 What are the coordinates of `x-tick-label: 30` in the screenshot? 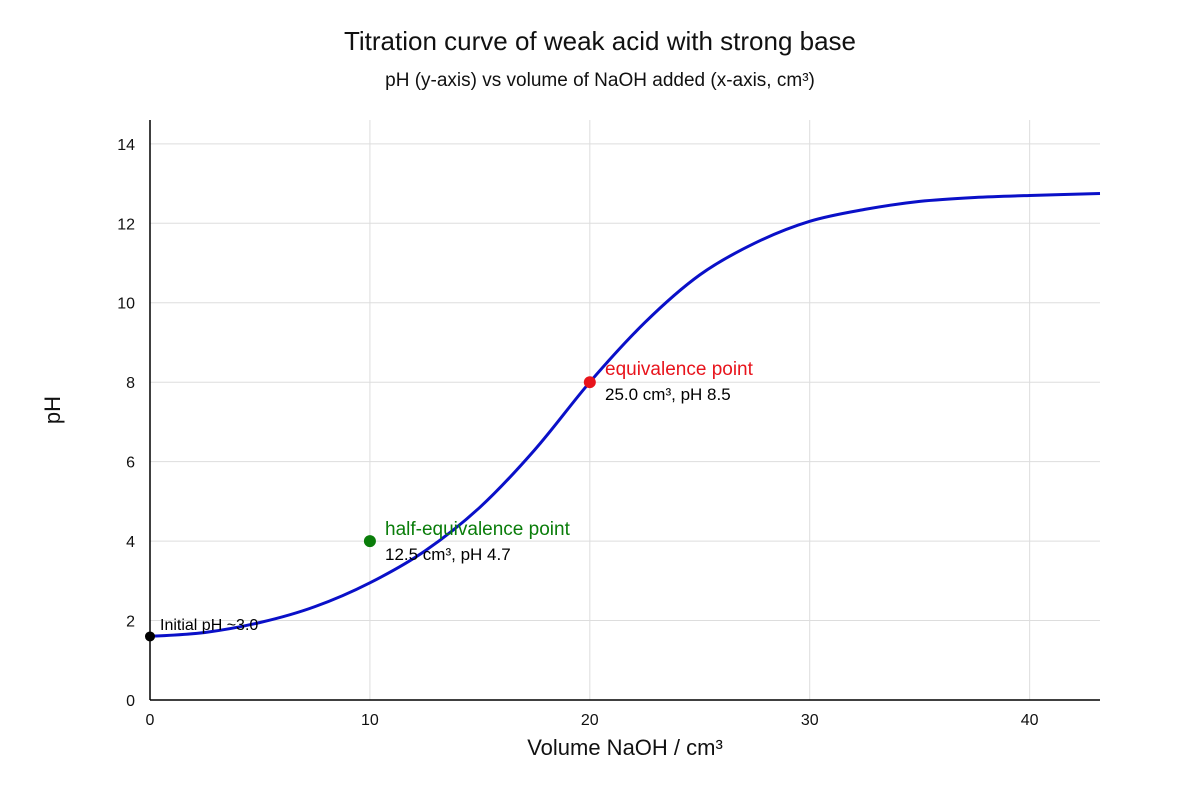 It's located at (810, 720).